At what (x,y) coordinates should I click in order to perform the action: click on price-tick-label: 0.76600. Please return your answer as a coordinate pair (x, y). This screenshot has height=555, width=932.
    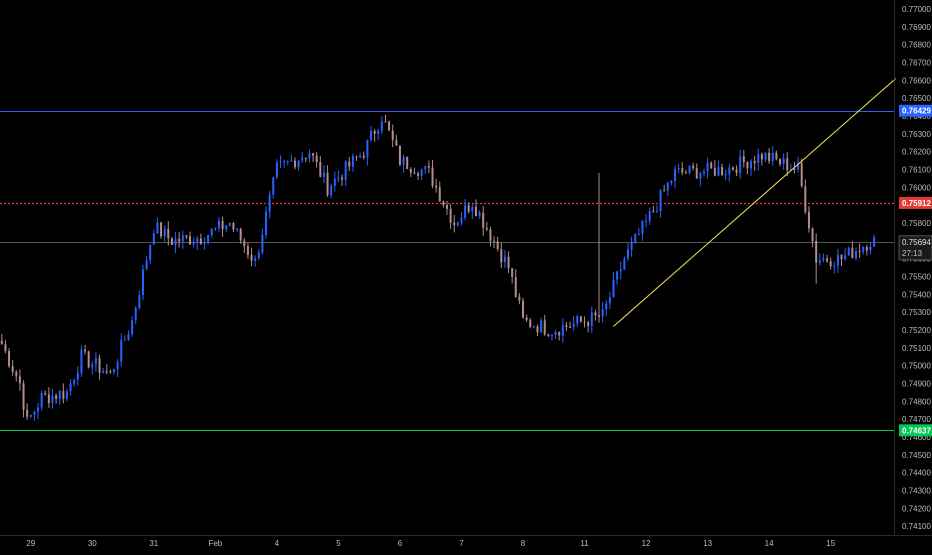
    Looking at the image, I should click on (916, 80).